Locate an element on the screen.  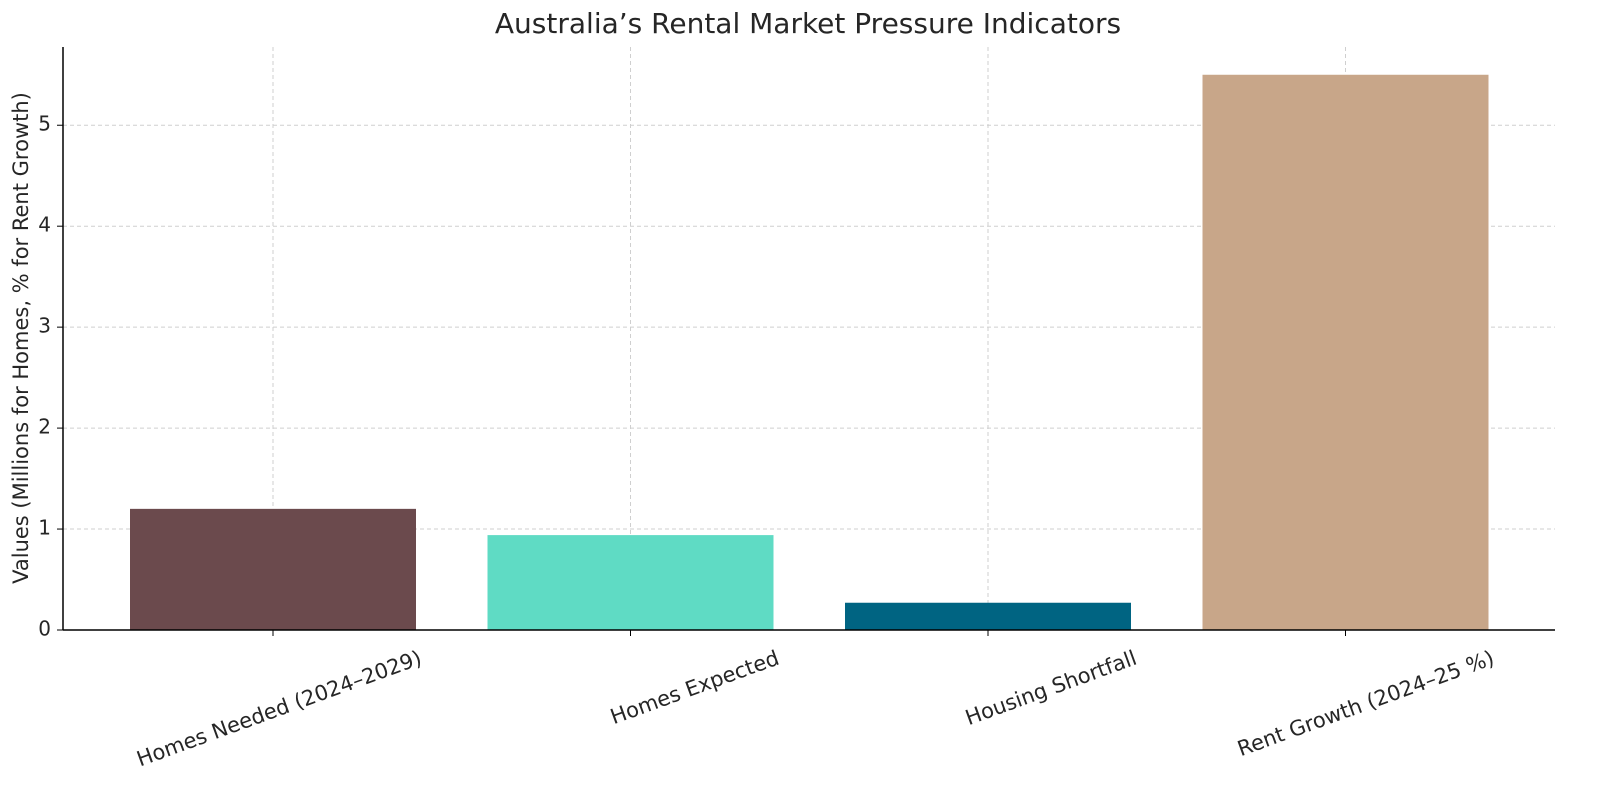
x-tick-label: Homes Needed (2024–2029) is located at coordinates (279, 709).